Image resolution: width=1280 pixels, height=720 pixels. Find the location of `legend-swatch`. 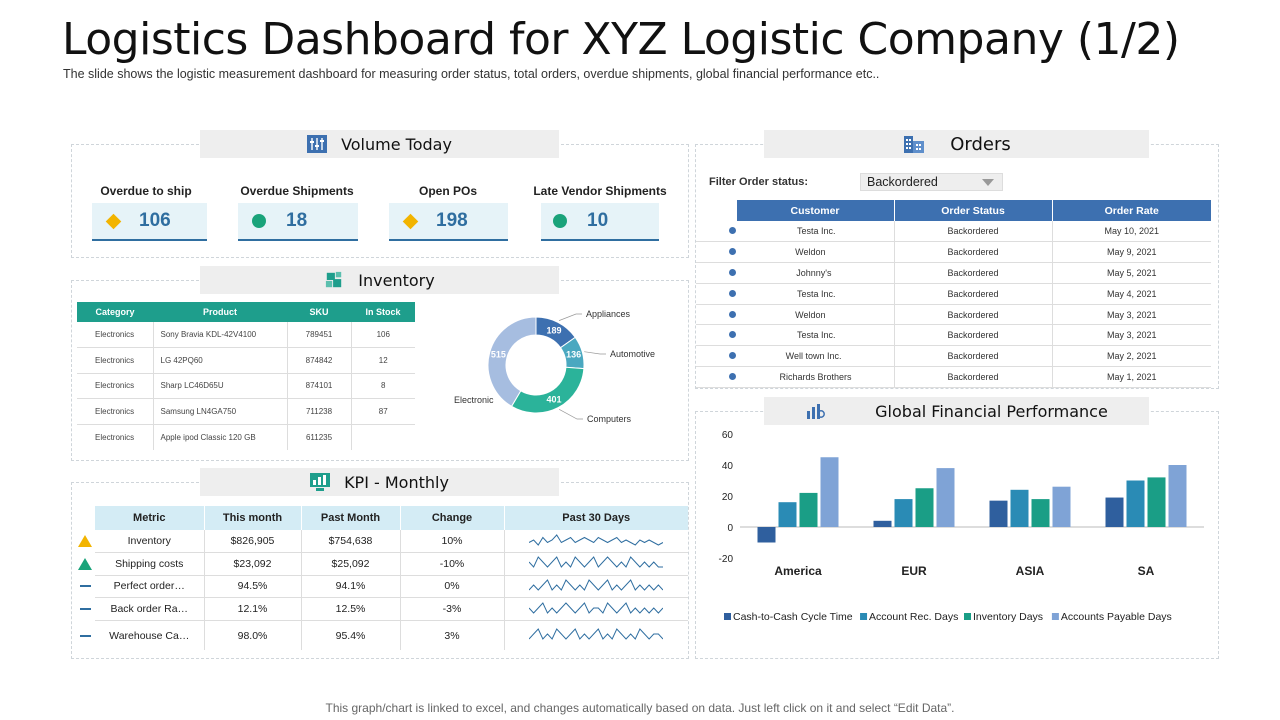

legend-swatch is located at coordinates (967, 616).